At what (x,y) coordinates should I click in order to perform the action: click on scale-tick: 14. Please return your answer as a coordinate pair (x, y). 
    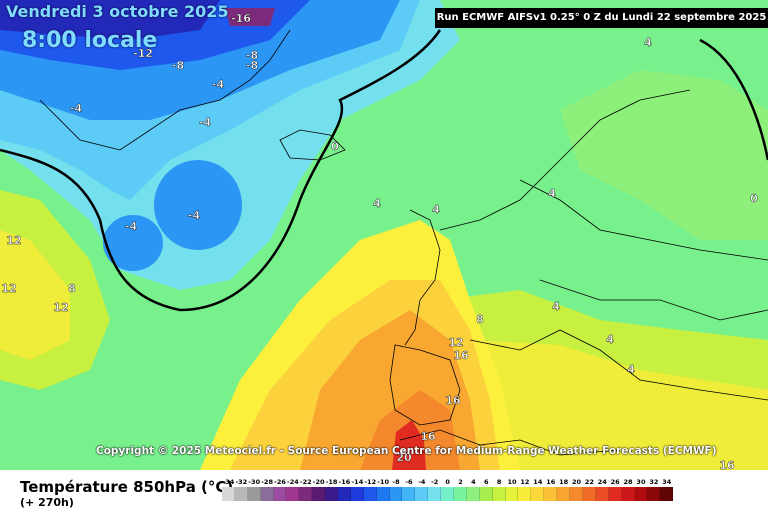
    Looking at the image, I should click on (538, 482).